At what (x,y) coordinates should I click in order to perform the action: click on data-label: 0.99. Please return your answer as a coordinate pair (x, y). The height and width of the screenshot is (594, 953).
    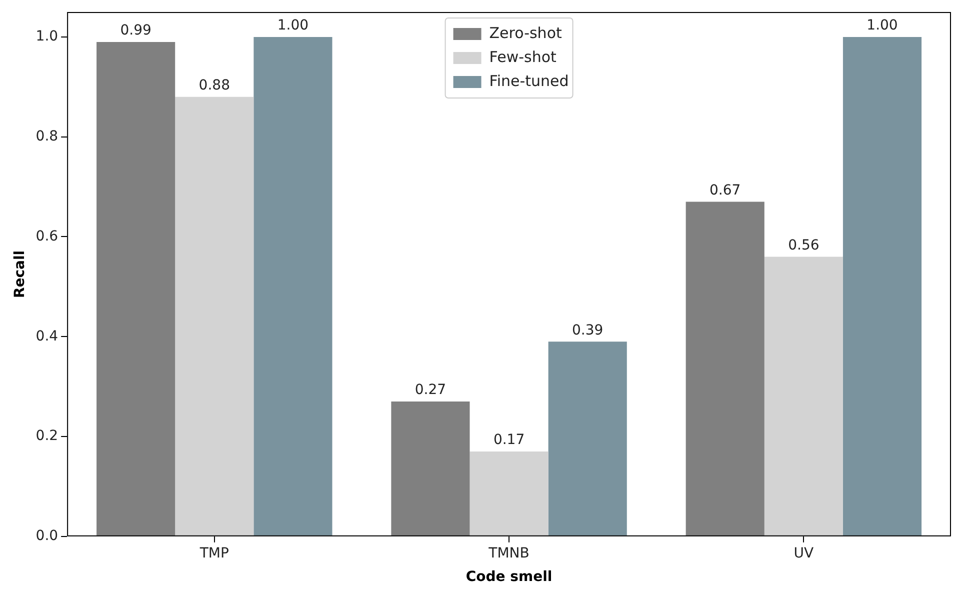
    Looking at the image, I should click on (136, 30).